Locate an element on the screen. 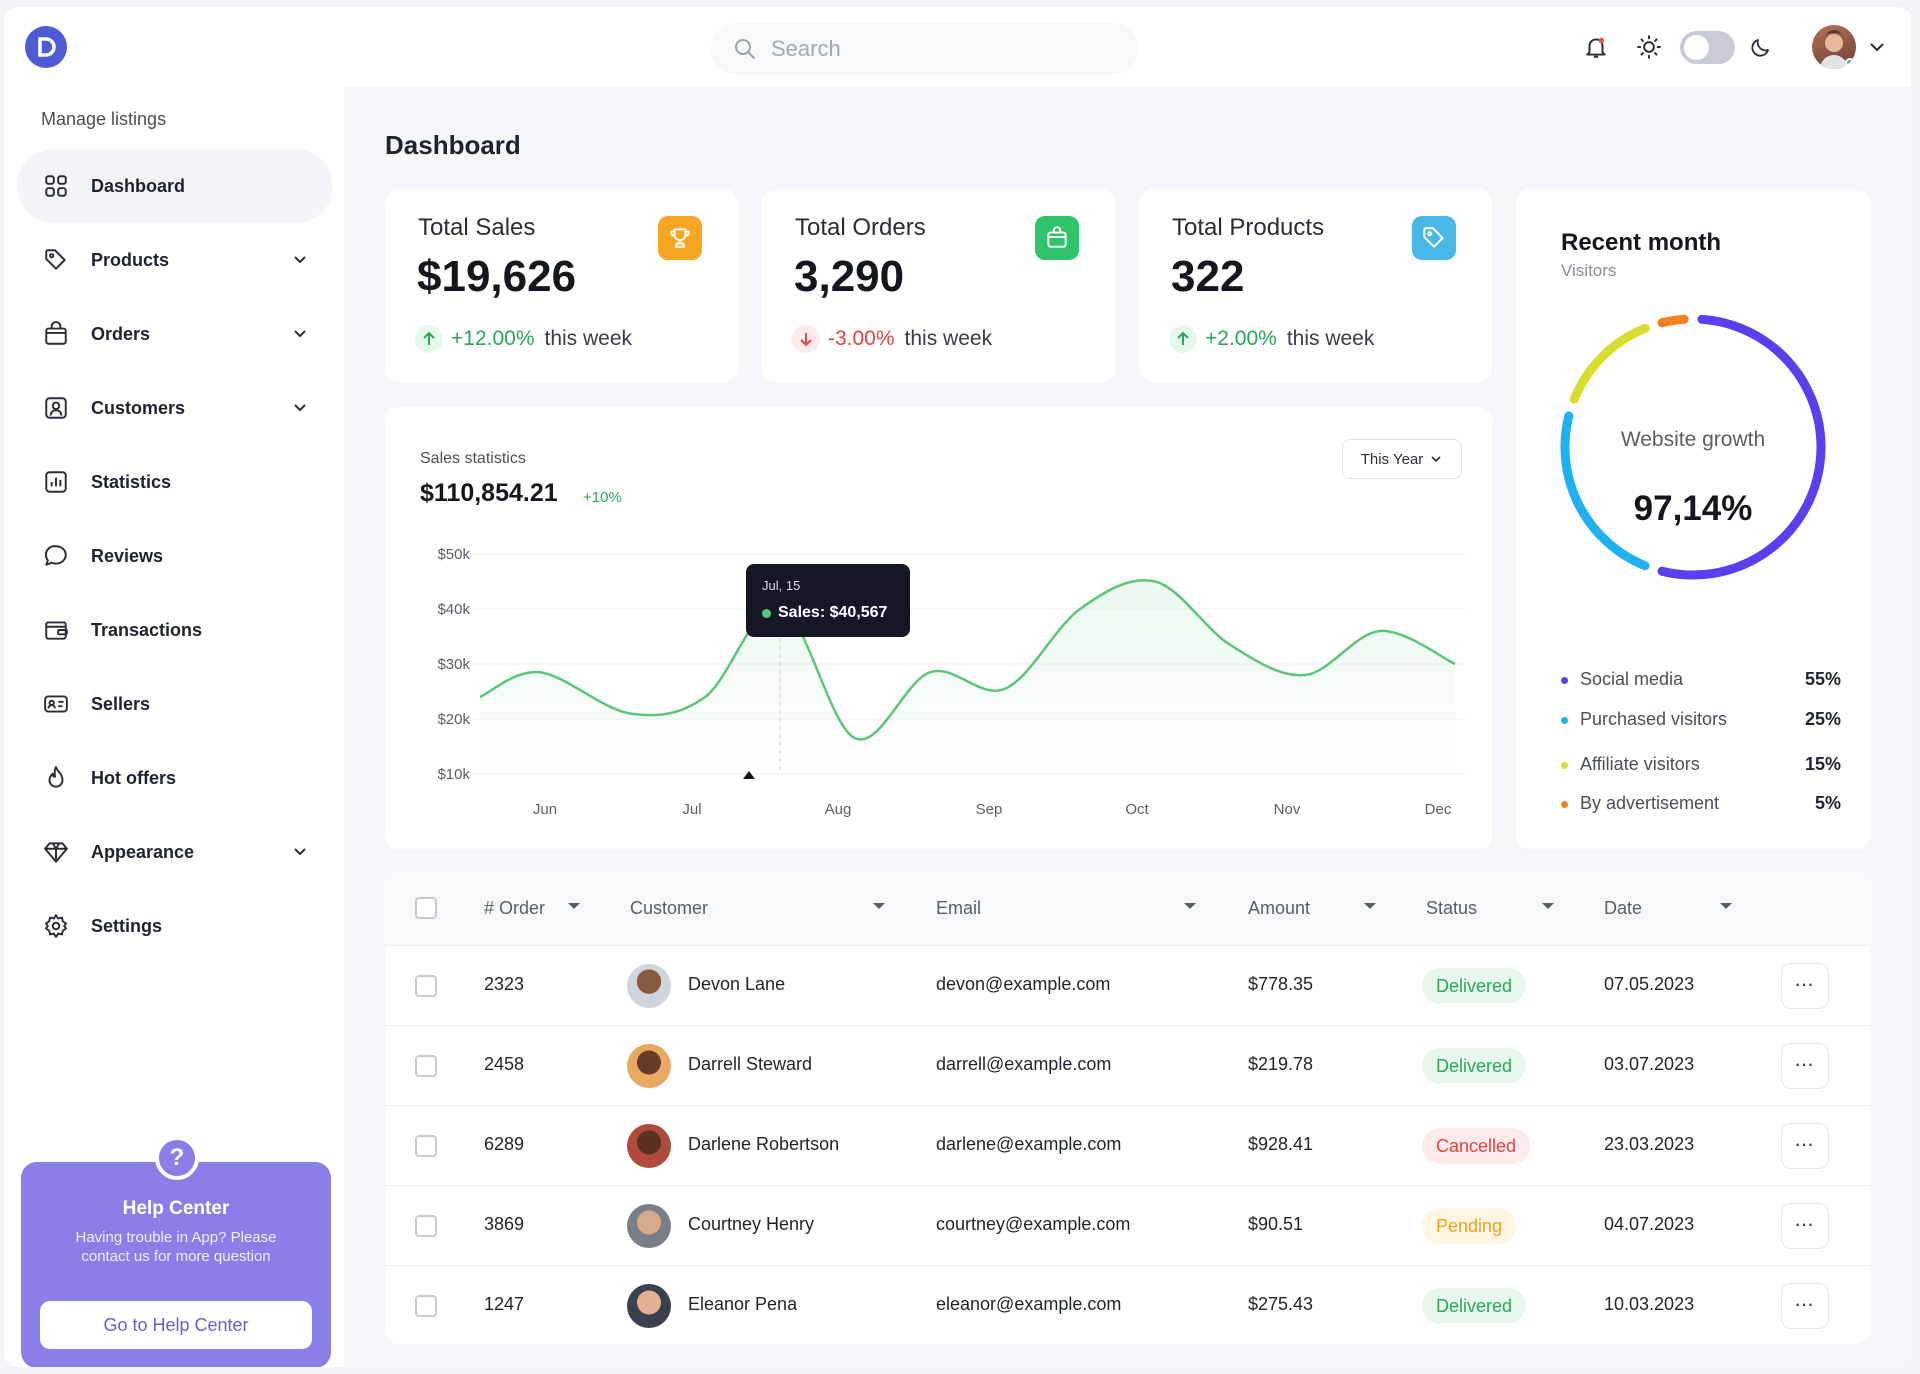 The image size is (1920, 1374). app-logo is located at coordinates (46, 47).